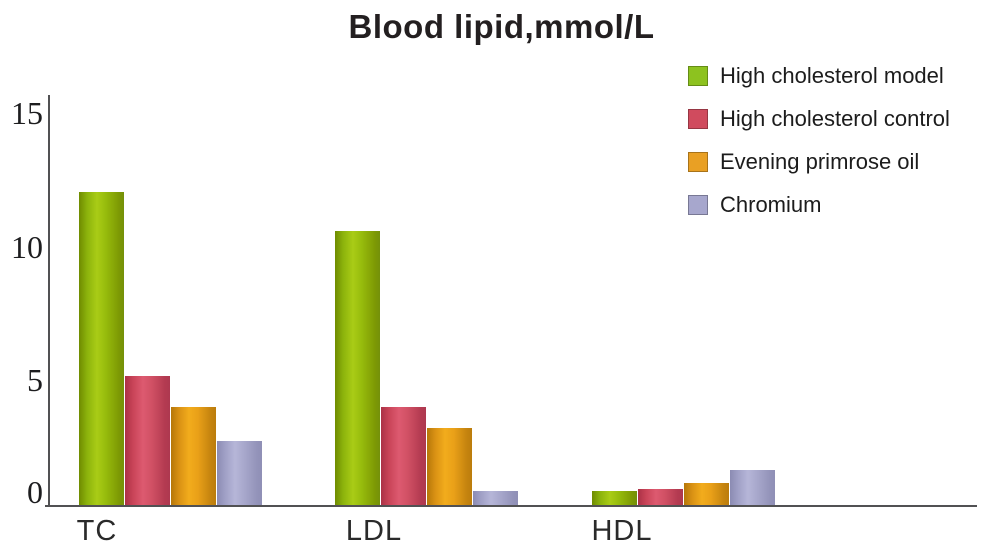  I want to click on y-tick-label-0: 0, so click(35, 492).